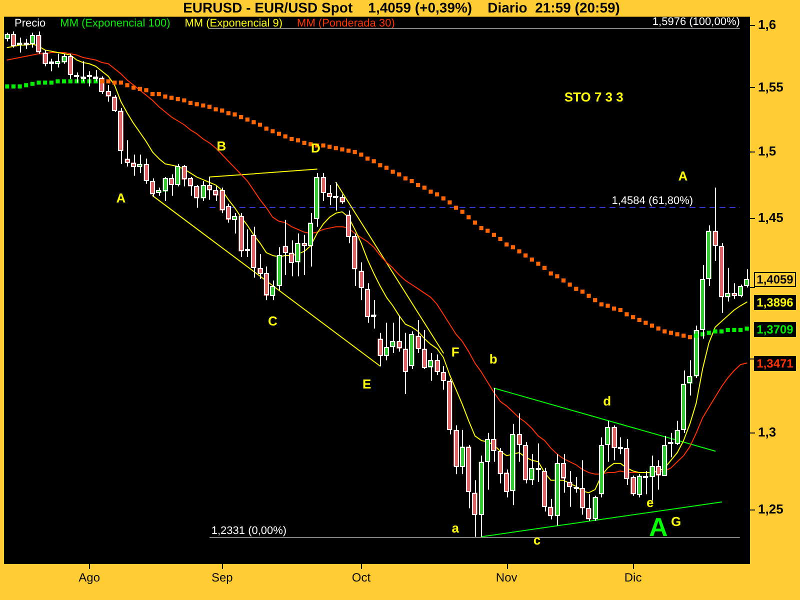 Image resolution: width=800 pixels, height=600 pixels. Describe the element at coordinates (775, 279) in the screenshot. I see `text: 1,4059` at that location.